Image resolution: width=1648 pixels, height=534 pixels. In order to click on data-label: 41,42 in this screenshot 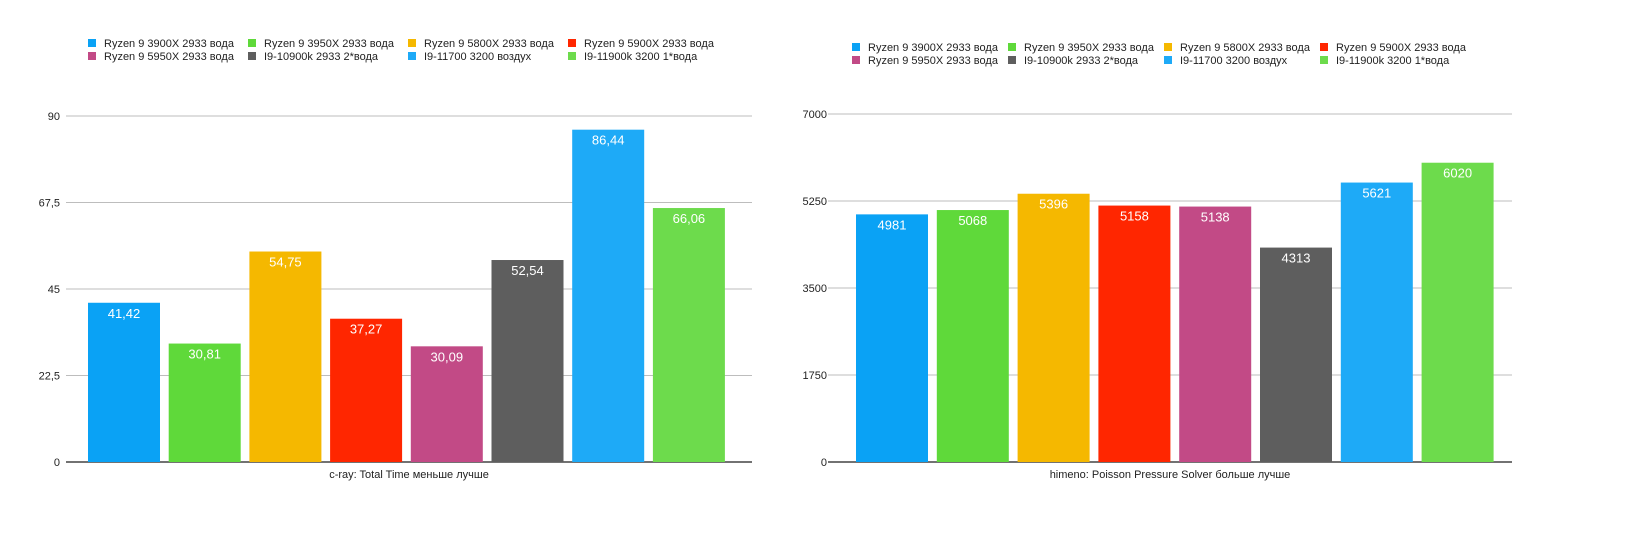, I will do `click(124, 313)`.